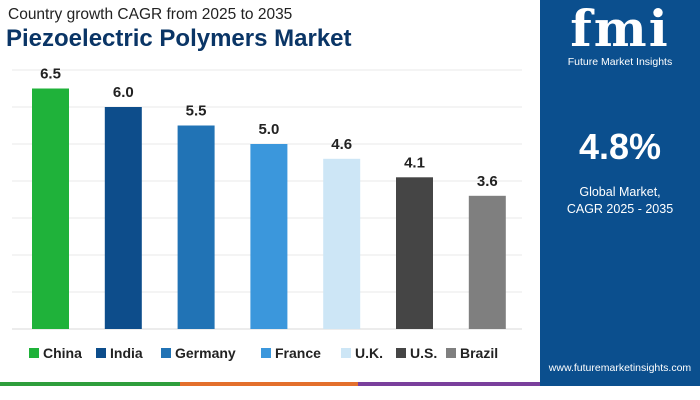 This screenshot has height=400, width=700. Describe the element at coordinates (341, 144) in the screenshot. I see `data-label-u-k: 4.6` at that location.